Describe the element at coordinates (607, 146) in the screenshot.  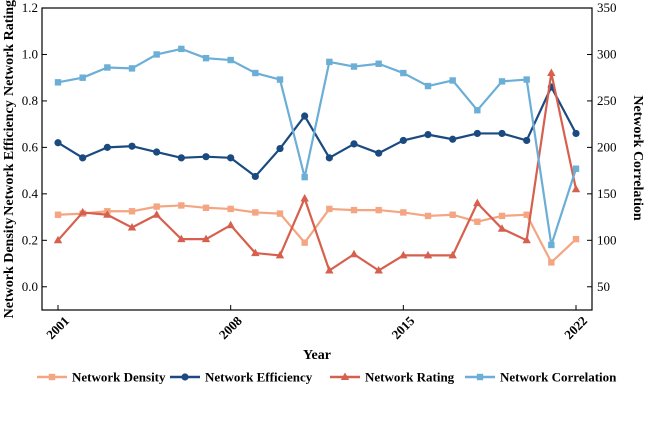
I see `right-tick-label: 200` at that location.